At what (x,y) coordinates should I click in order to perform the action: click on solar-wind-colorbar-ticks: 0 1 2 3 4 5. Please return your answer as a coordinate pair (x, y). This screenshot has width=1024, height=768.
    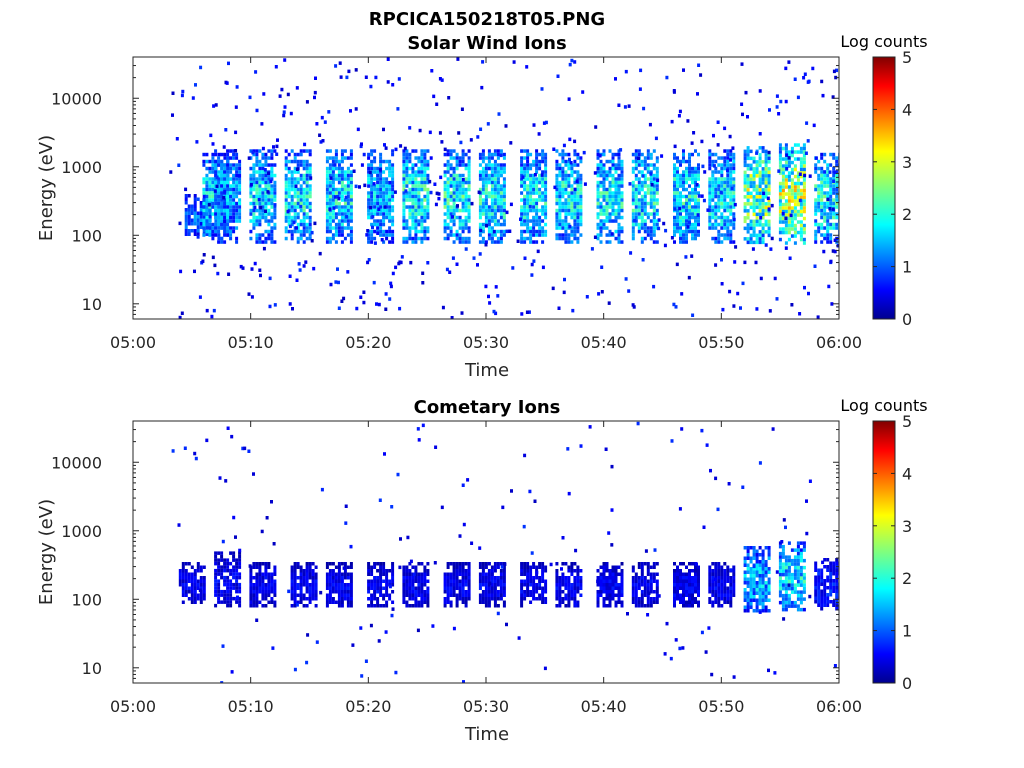
    Looking at the image, I should click on (892, 188).